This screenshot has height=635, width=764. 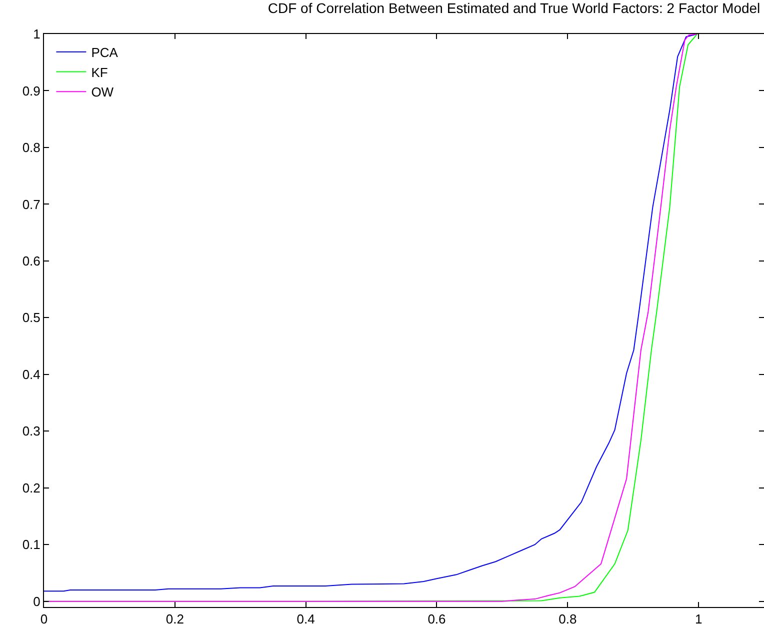 What do you see at coordinates (31, 148) in the screenshot?
I see `y-tick-label: 0.8` at bounding box center [31, 148].